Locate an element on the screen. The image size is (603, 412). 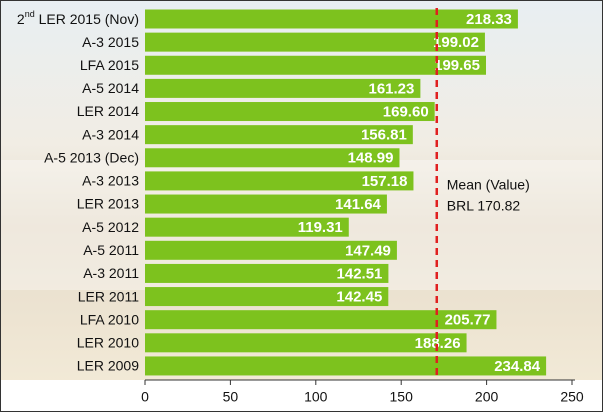
y-tick-label: LFA 2015 is located at coordinates (109, 65).